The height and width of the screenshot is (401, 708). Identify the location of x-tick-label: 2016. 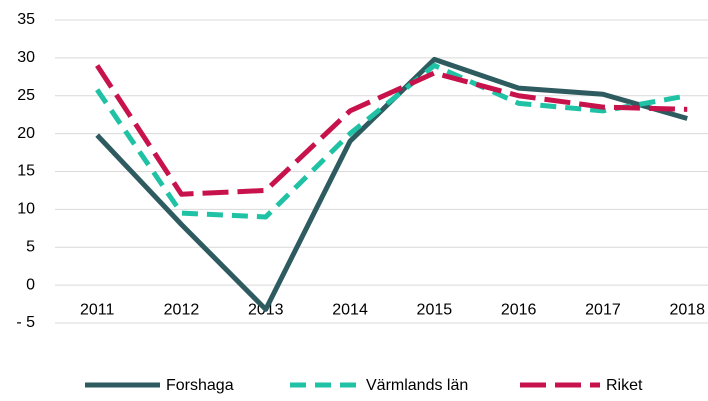
(519, 309).